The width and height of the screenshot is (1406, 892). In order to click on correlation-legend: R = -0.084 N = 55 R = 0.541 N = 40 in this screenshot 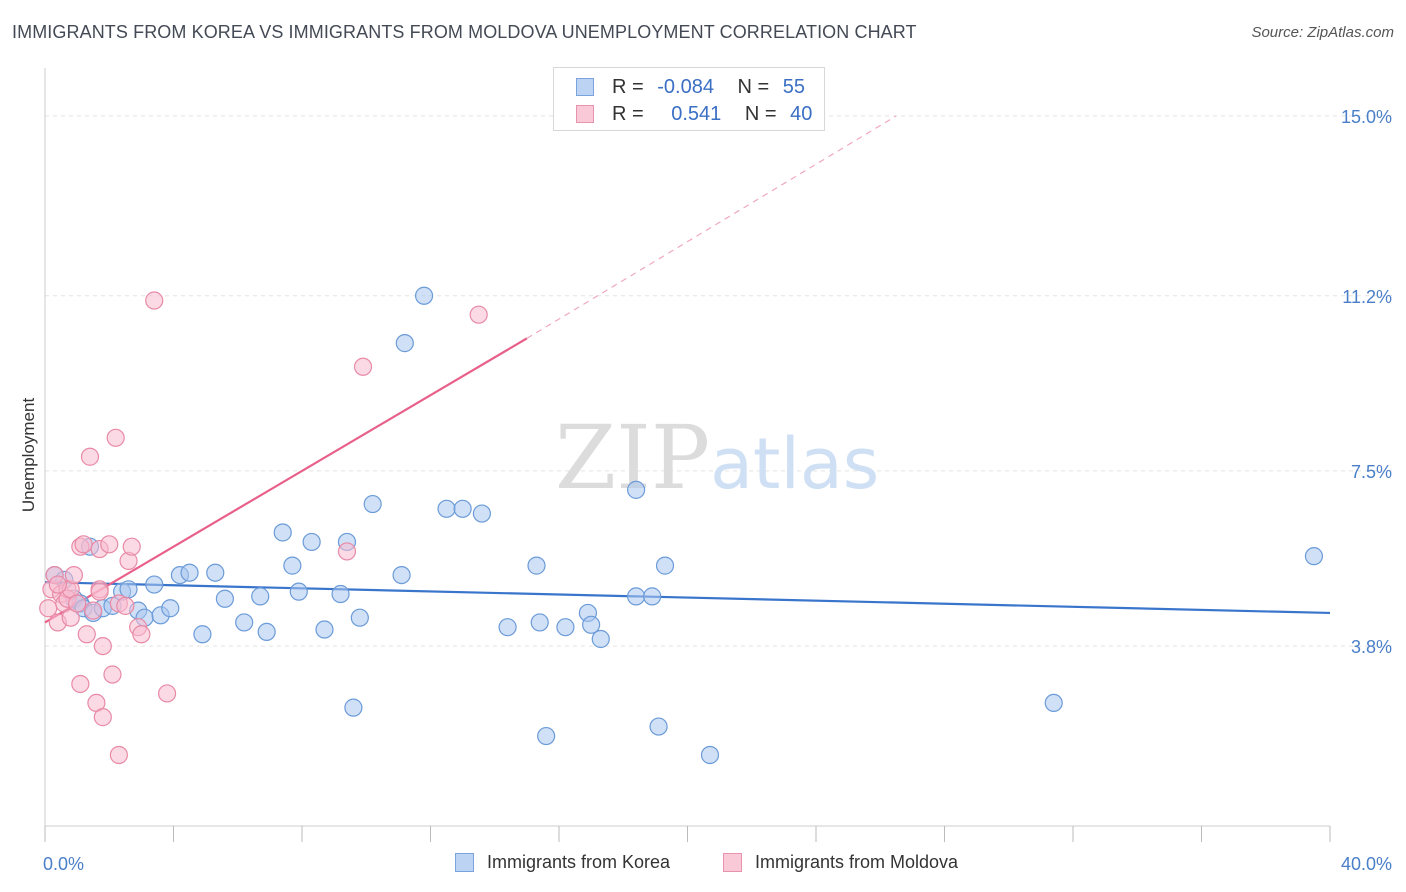, I will do `click(689, 99)`.